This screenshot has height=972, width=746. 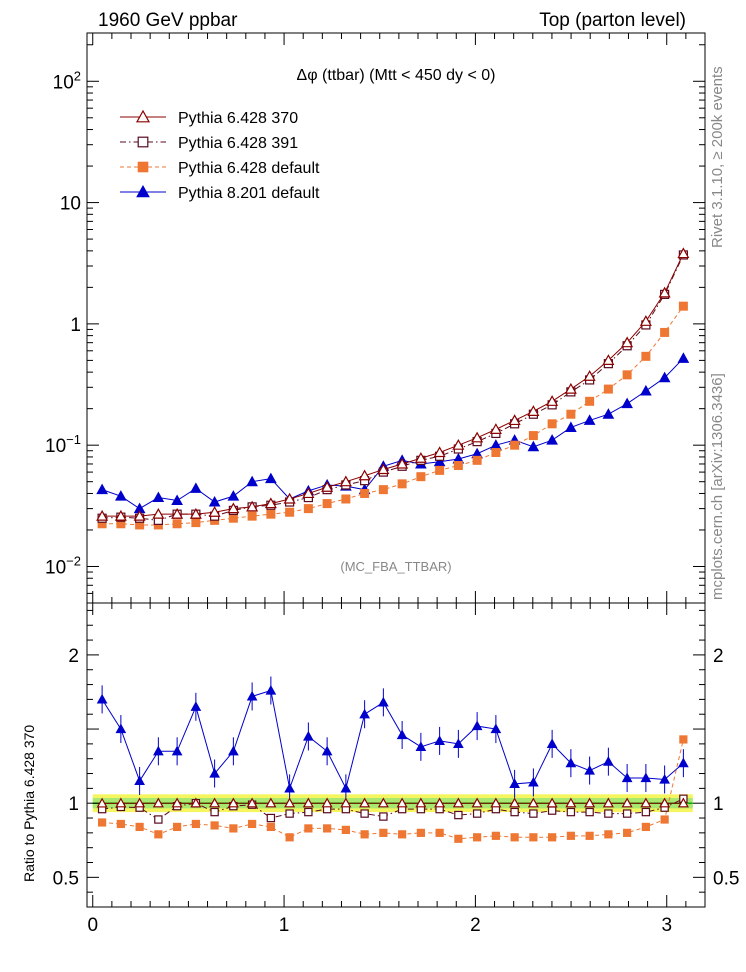 What do you see at coordinates (717, 157) in the screenshot?
I see `side-rivet-label: Rivet 3.1.10, ≥ 200k events` at bounding box center [717, 157].